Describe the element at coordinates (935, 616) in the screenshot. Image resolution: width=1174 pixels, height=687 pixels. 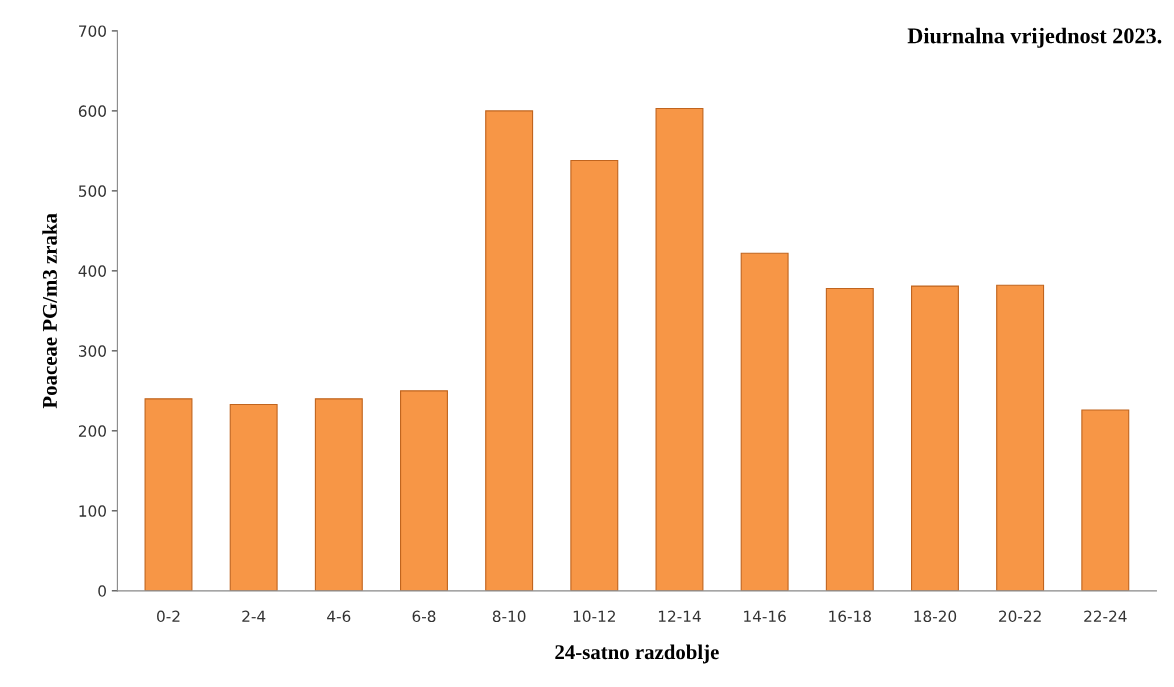
I see `x-tick-label: 18-20` at that location.